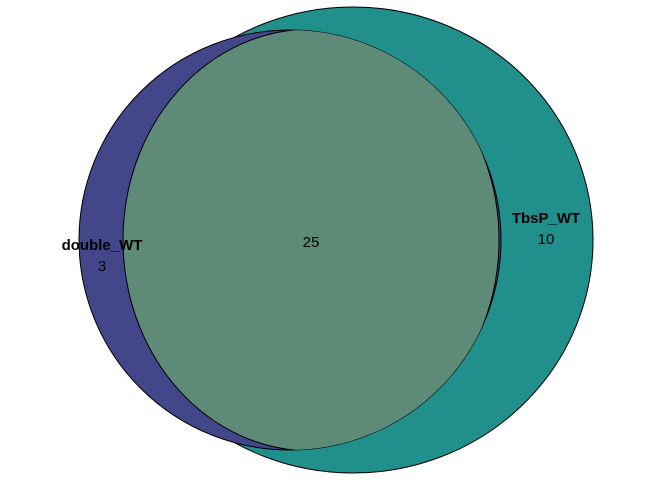 This screenshot has height=480, width=672. Describe the element at coordinates (546, 239) in the screenshot. I see `tbsp-wt-count: 10` at that location.